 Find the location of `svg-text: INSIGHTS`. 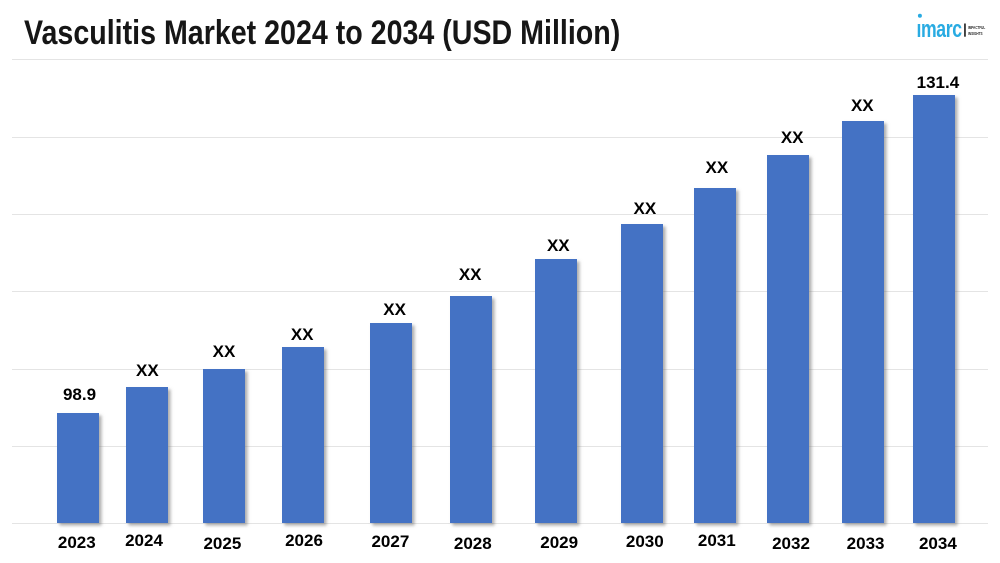

svg-text: INSIGHTS is located at coordinates (975, 33).